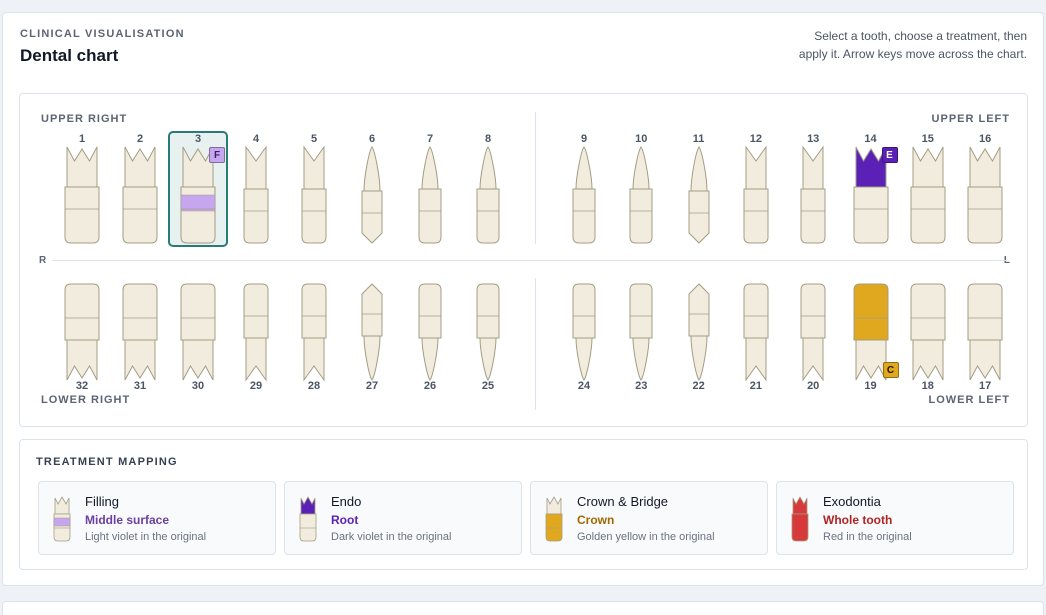  I want to click on tooth-number: 5, so click(314, 139).